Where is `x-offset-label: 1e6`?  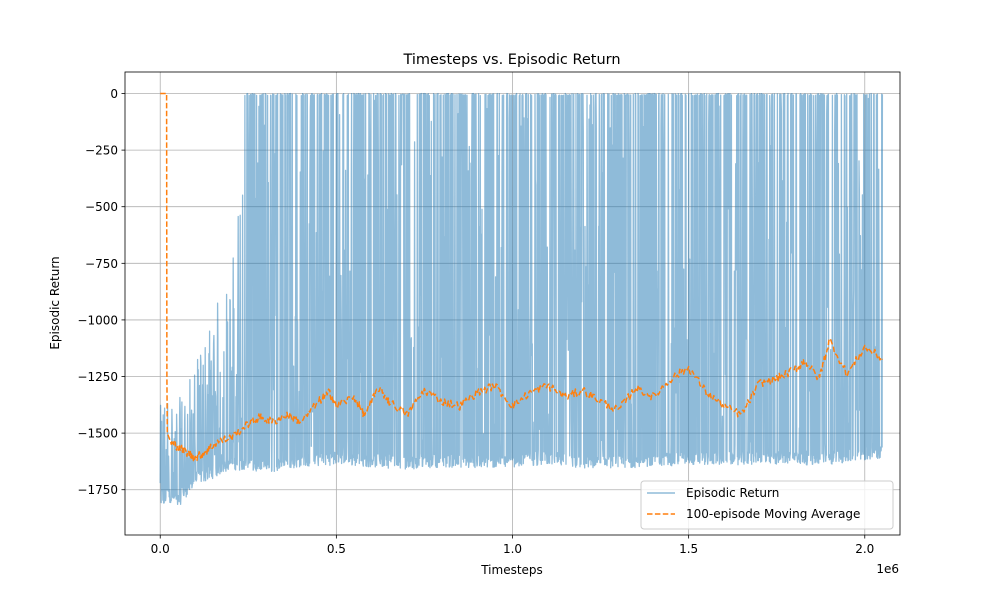 x-offset-label: 1e6 is located at coordinates (887, 569).